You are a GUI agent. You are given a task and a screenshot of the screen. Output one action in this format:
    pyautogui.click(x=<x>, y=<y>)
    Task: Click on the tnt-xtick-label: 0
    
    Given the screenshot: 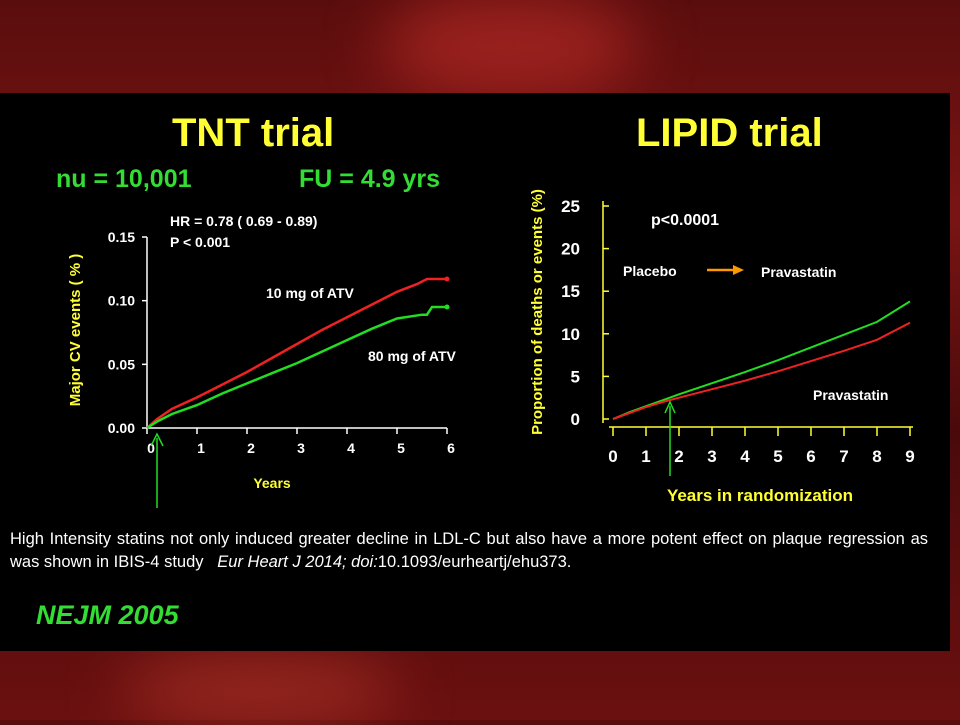 What is the action you would take?
    pyautogui.click(x=151, y=448)
    